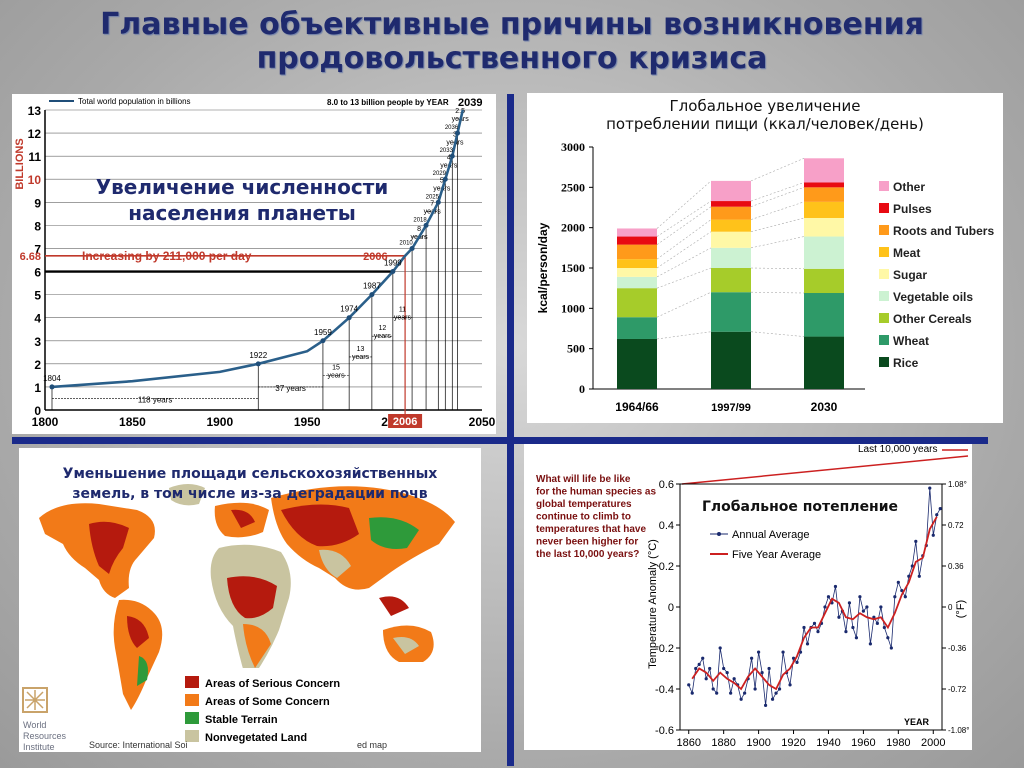 This screenshot has width=1024, height=768. I want to click on warming-x-tick-label: 1980, so click(898, 743).